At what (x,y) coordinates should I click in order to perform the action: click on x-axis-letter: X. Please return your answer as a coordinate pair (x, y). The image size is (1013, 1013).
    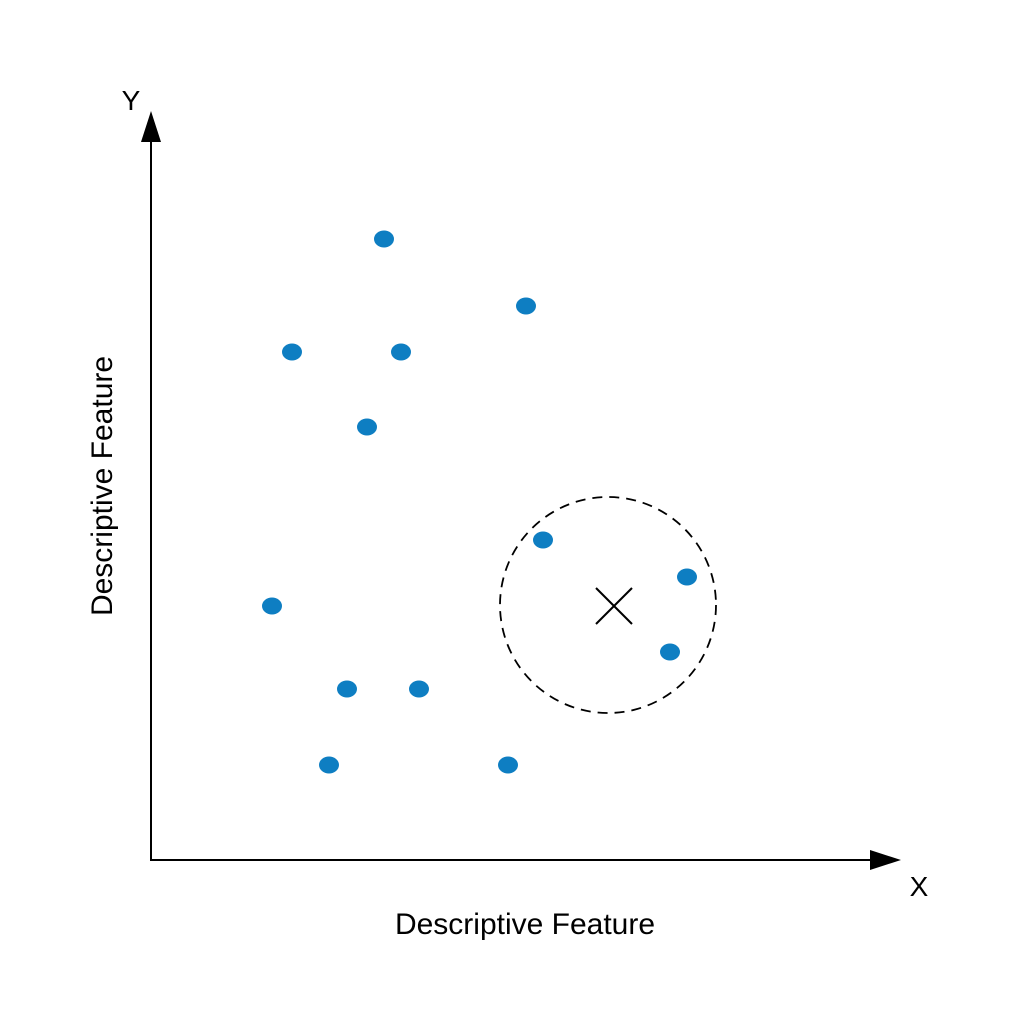
    Looking at the image, I should click on (919, 886).